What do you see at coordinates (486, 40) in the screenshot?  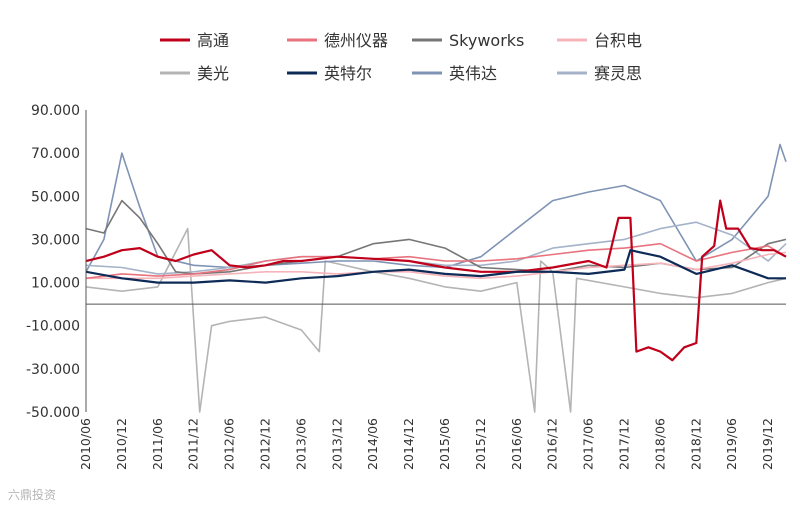 I see `legend-label: Skyworks` at bounding box center [486, 40].